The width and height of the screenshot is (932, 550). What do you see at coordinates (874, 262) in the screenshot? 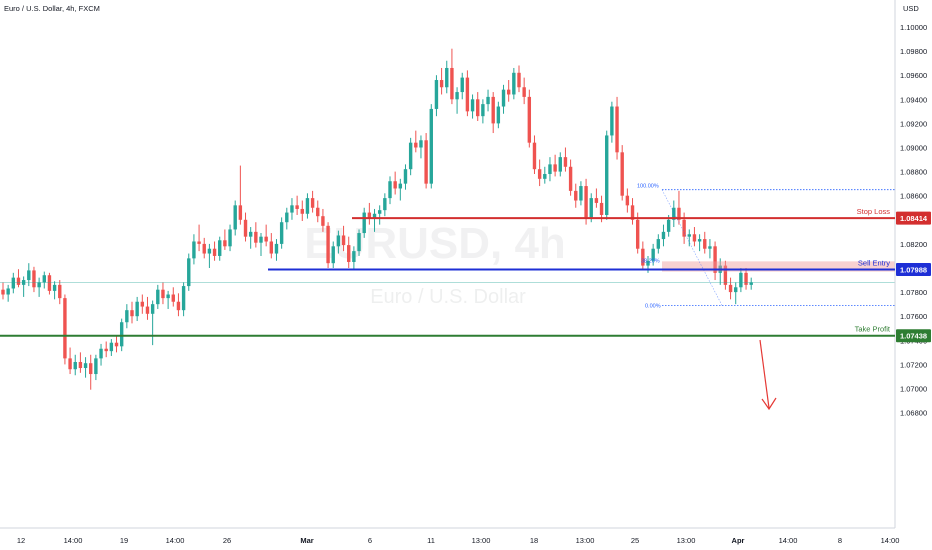
I see `sell-entry-label: Sell Entry` at bounding box center [874, 262].